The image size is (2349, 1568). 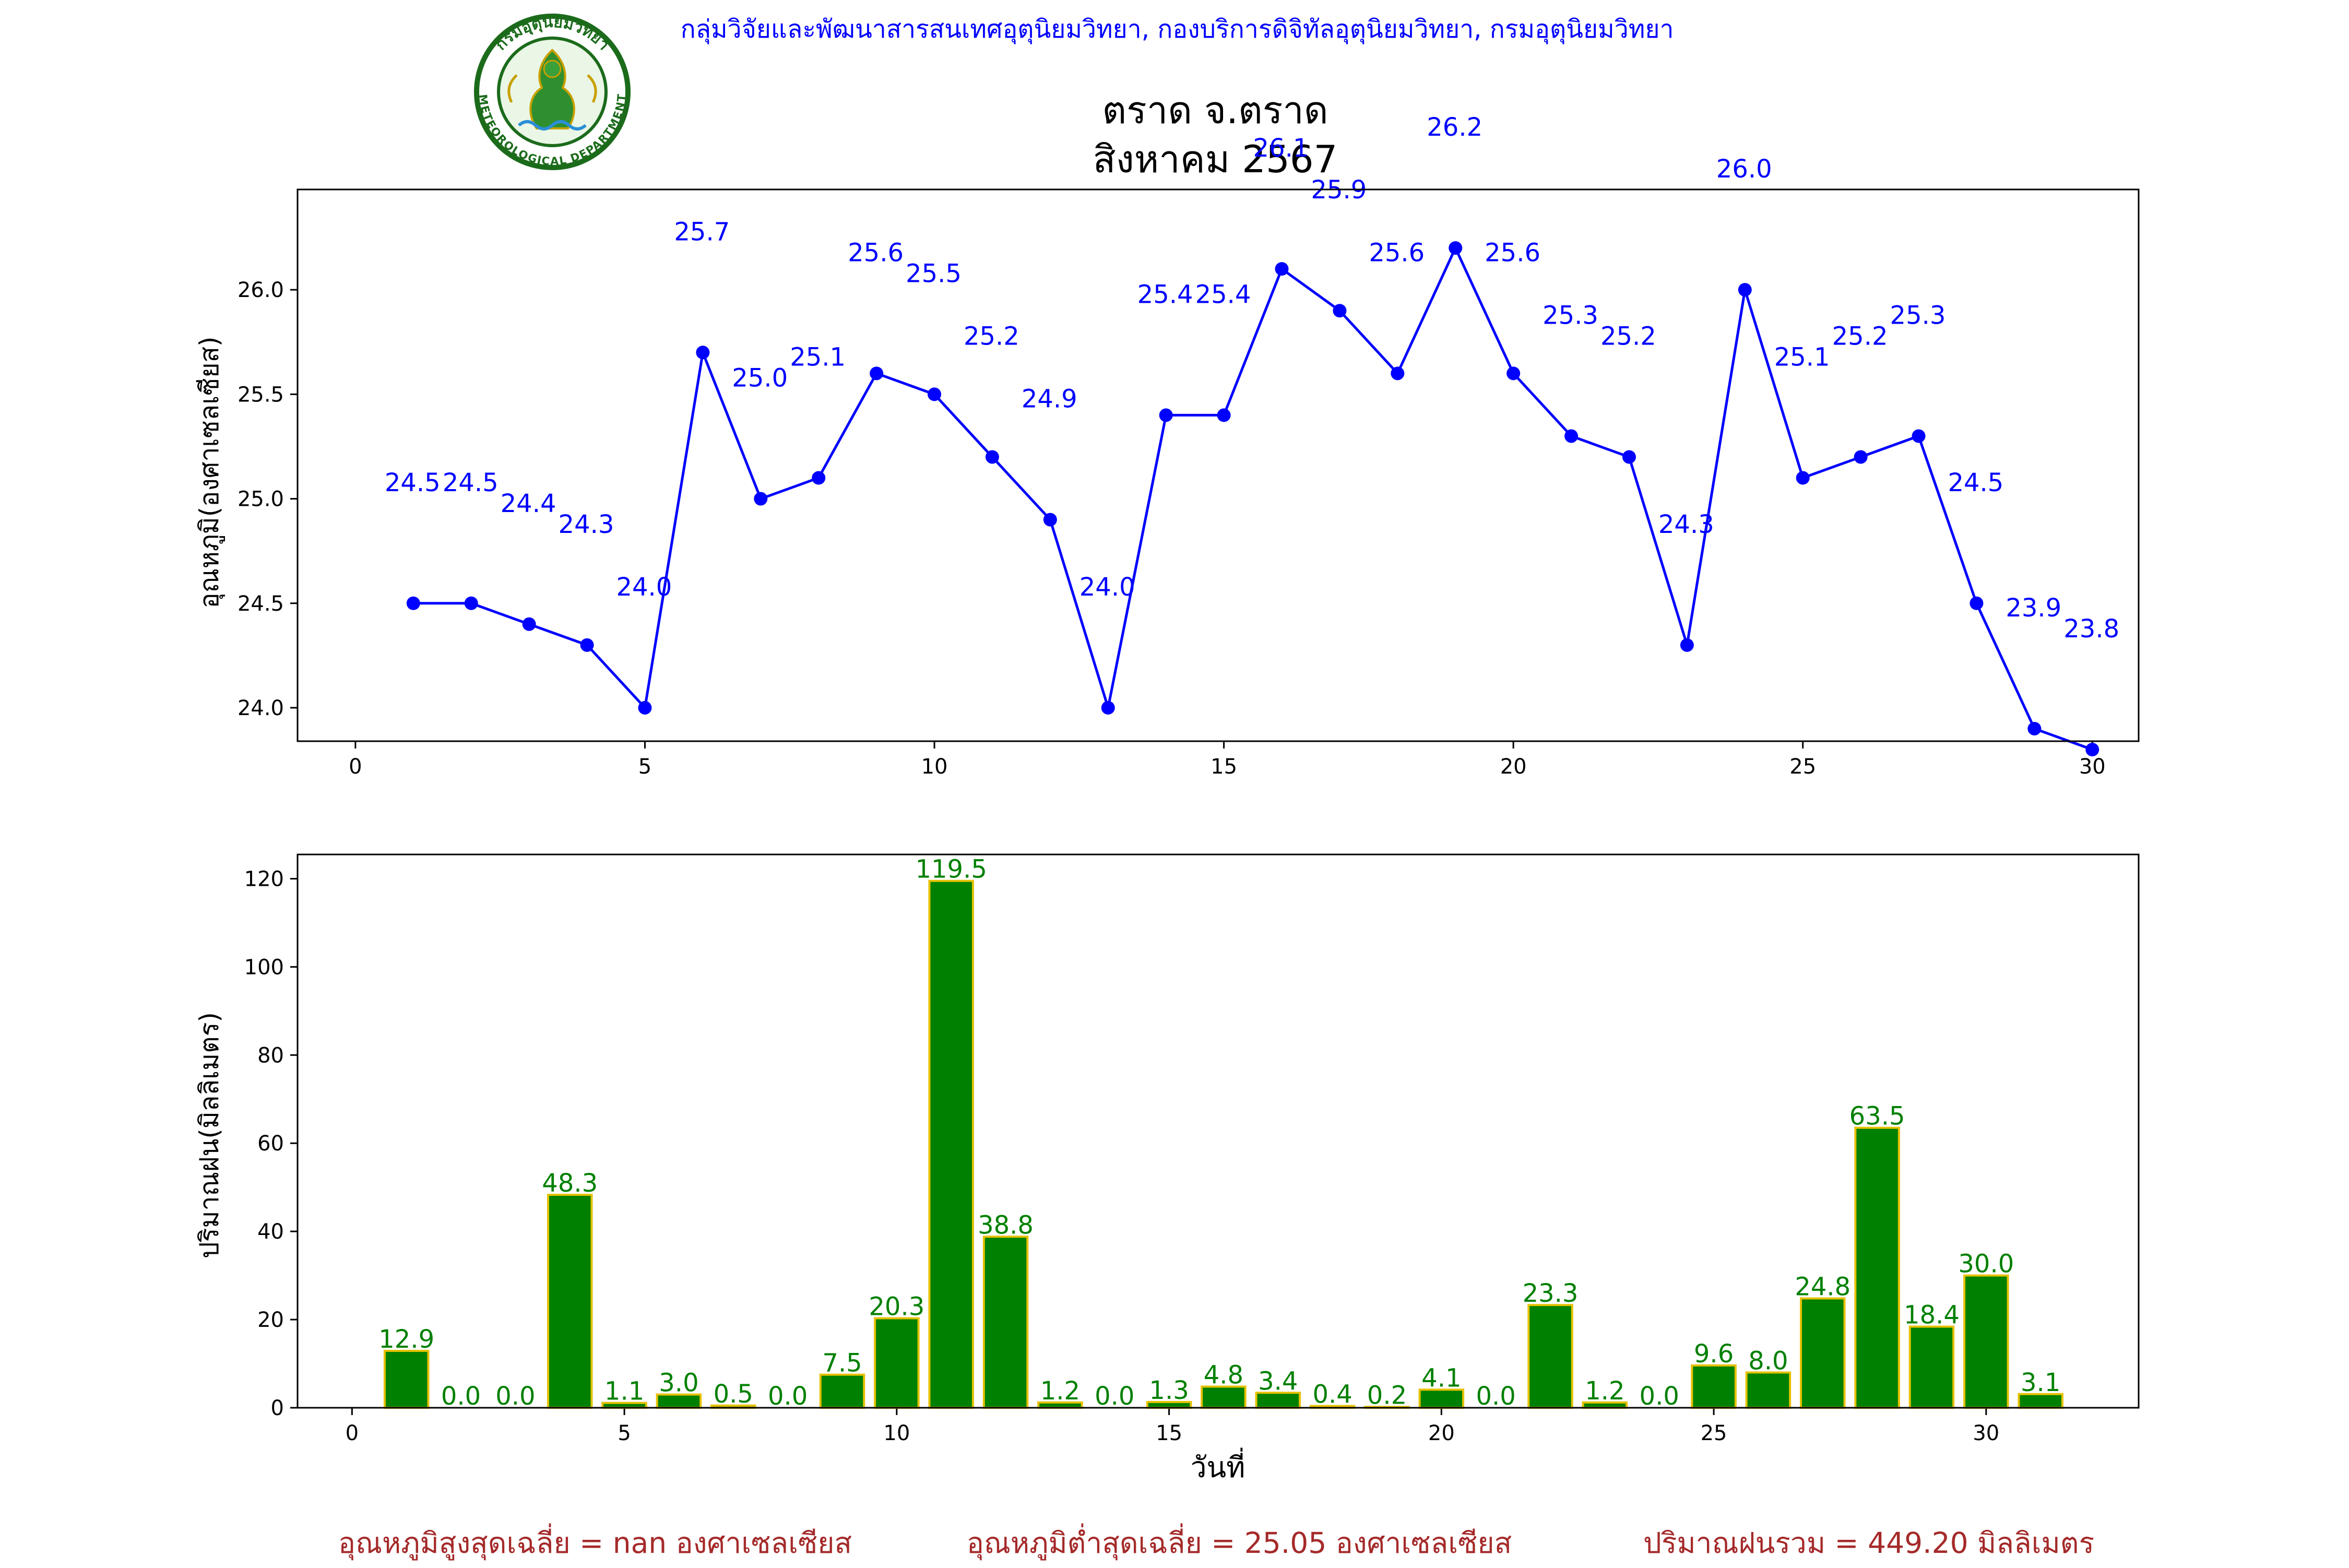 What do you see at coordinates (1215, 110) in the screenshot?
I see `temperature-chart-title-line1: ตราด จ.ตราด` at bounding box center [1215, 110].